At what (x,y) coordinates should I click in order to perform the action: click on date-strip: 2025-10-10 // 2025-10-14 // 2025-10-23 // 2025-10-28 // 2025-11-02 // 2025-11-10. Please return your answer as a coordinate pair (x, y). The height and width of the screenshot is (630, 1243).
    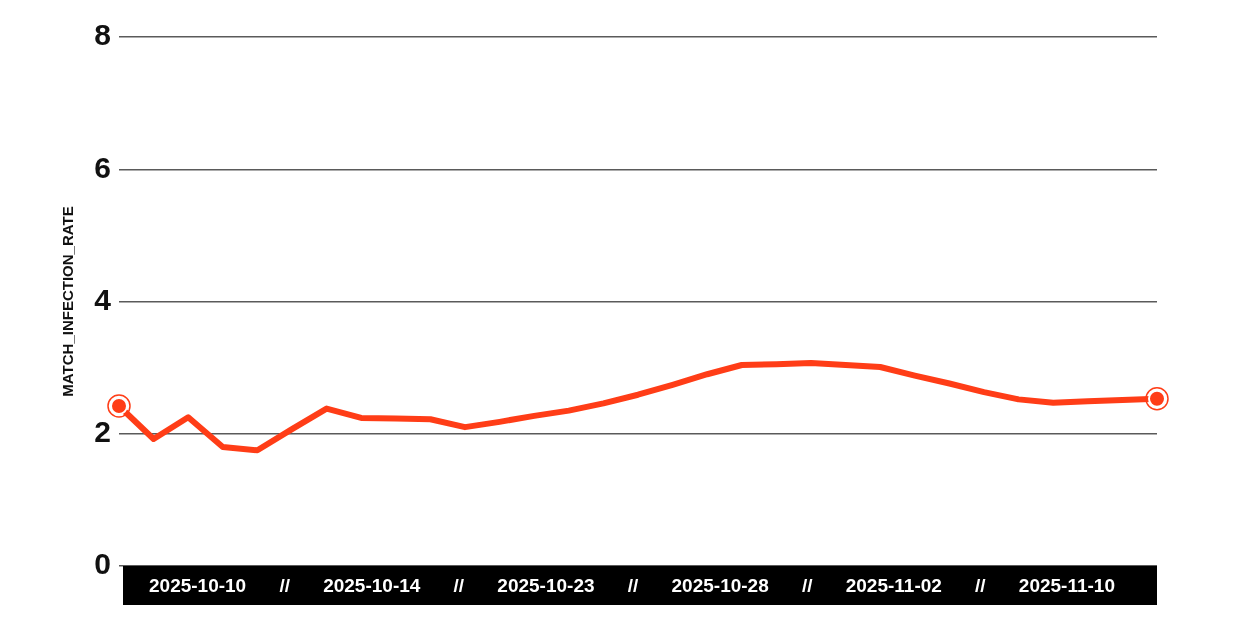
    Looking at the image, I should click on (640, 585).